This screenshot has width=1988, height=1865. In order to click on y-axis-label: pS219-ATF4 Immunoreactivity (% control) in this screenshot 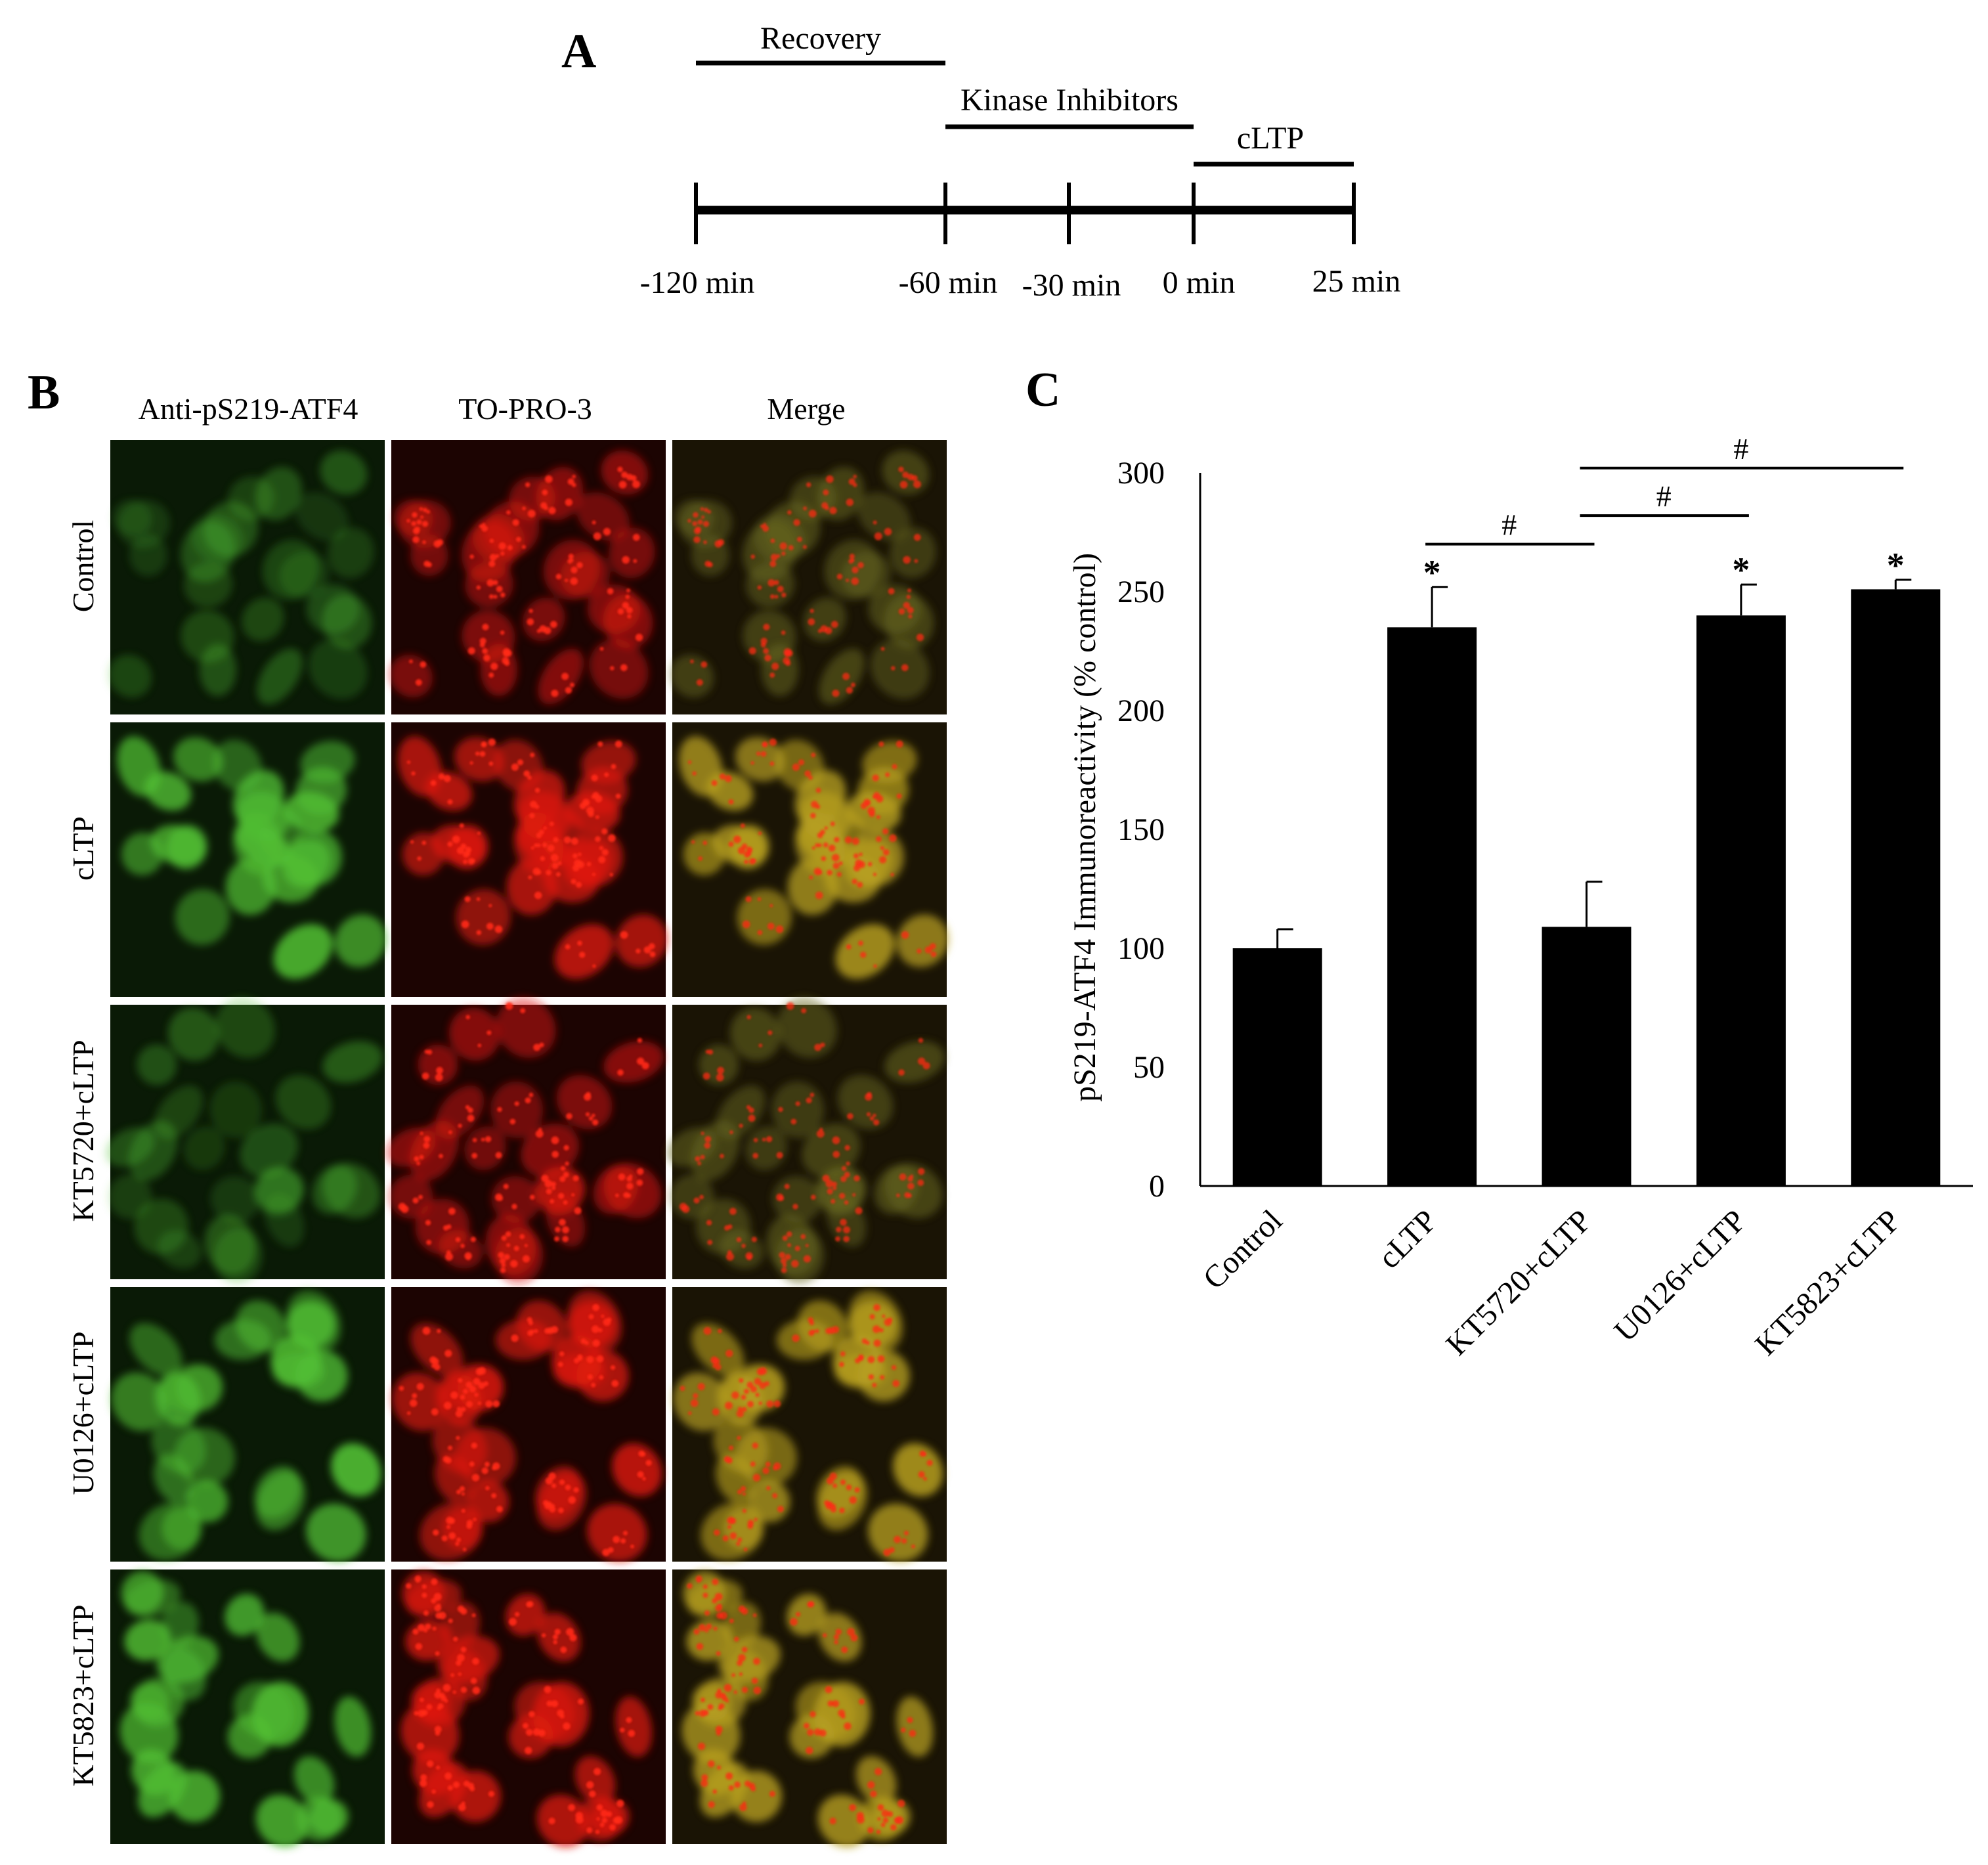, I will do `click(1085, 827)`.